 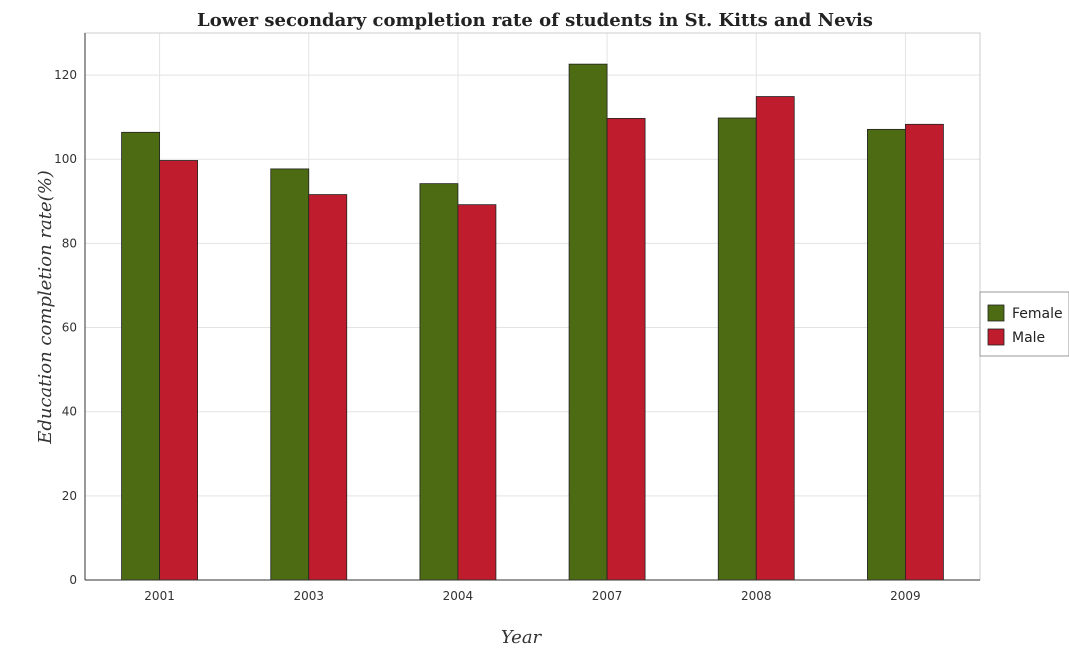 I want to click on legend-label-male: Male, so click(x=1028, y=338).